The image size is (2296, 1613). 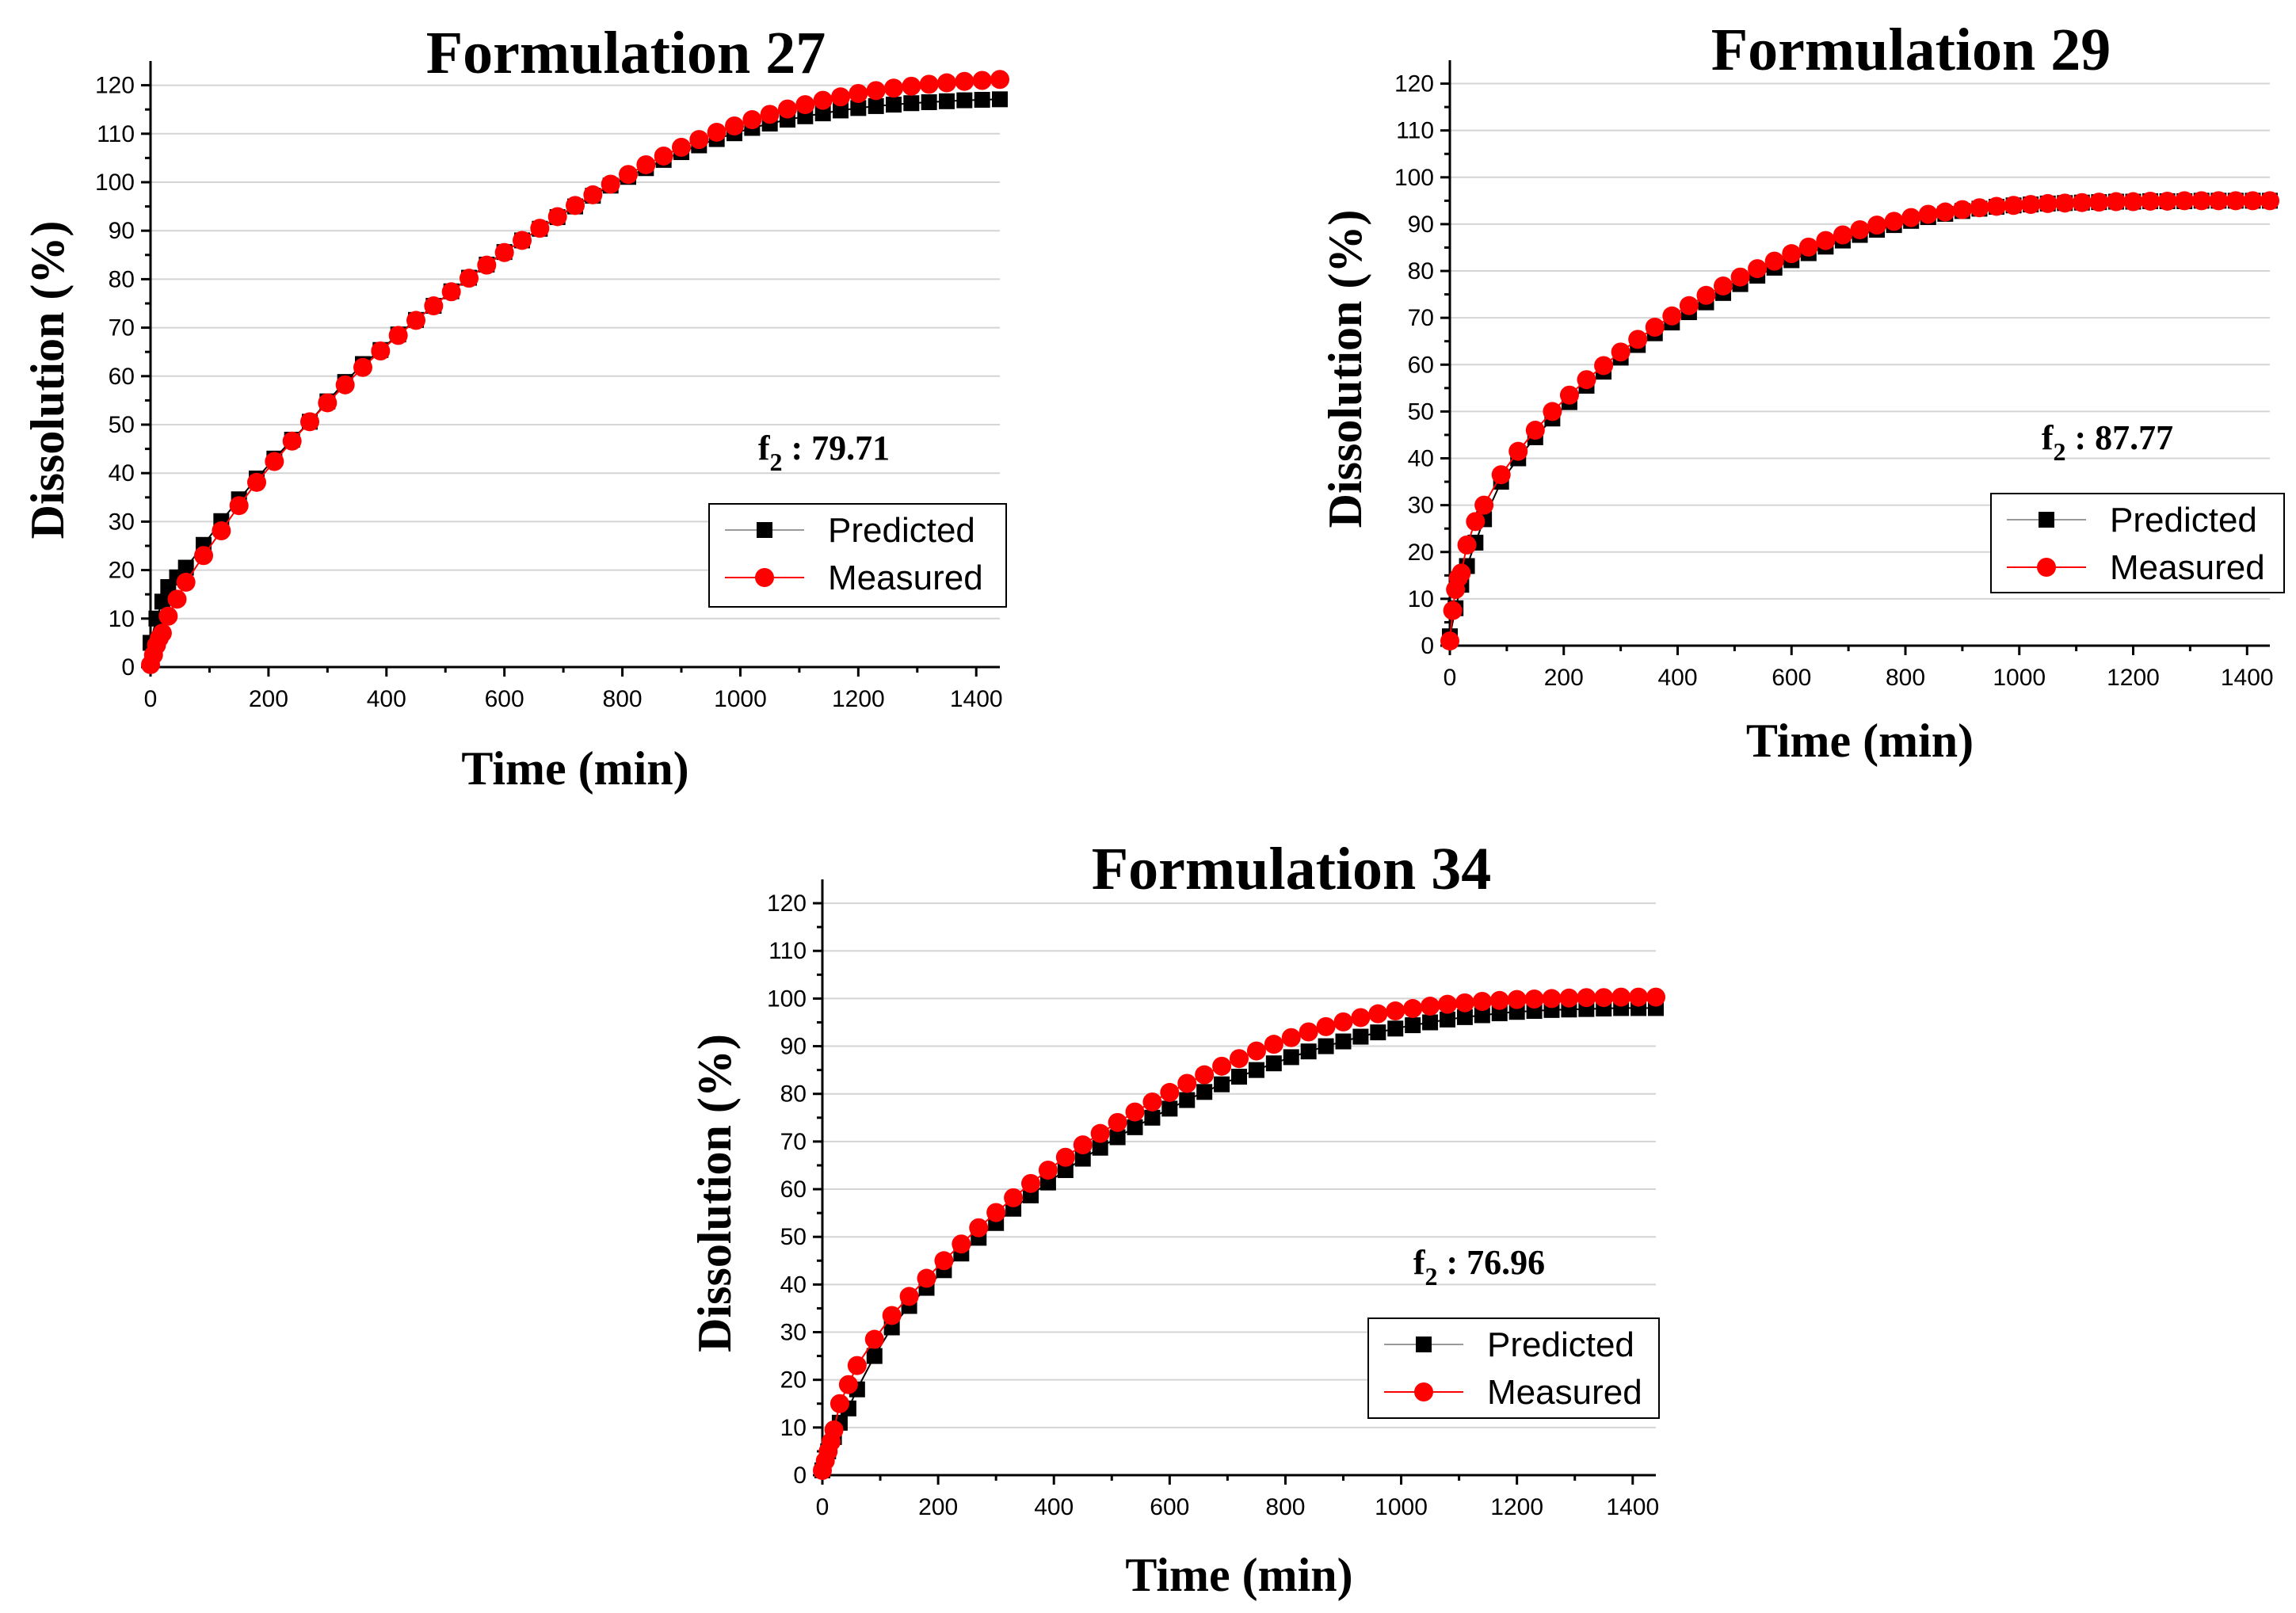 I want to click on chart-3-x-tick-label: 800, so click(x=1285, y=1507).